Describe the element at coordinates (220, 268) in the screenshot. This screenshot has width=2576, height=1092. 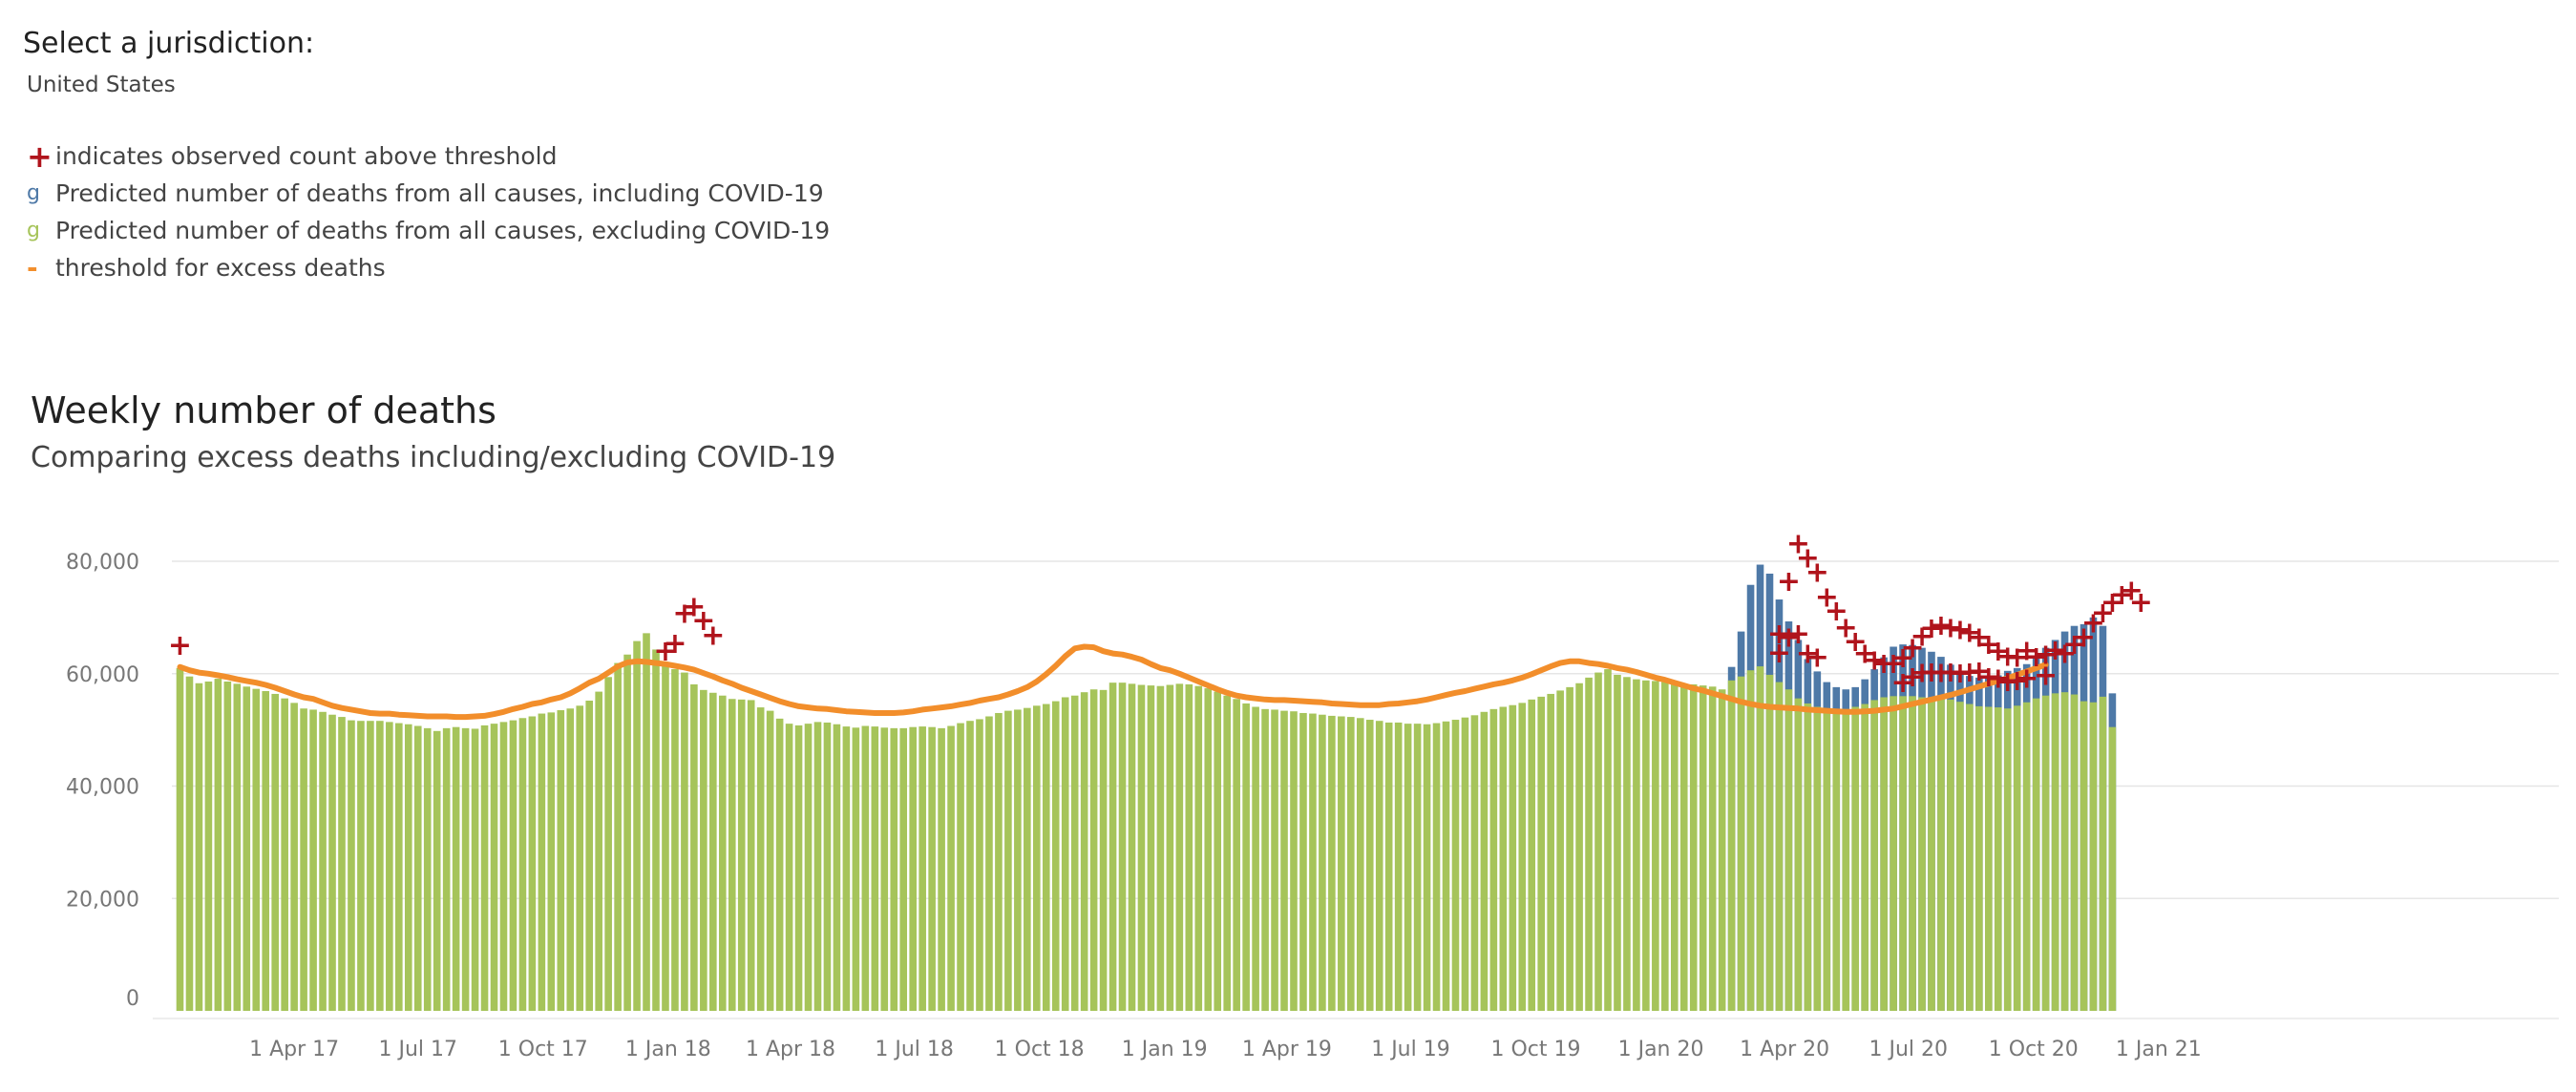
I see `legend-label: threshold for excess deaths` at that location.